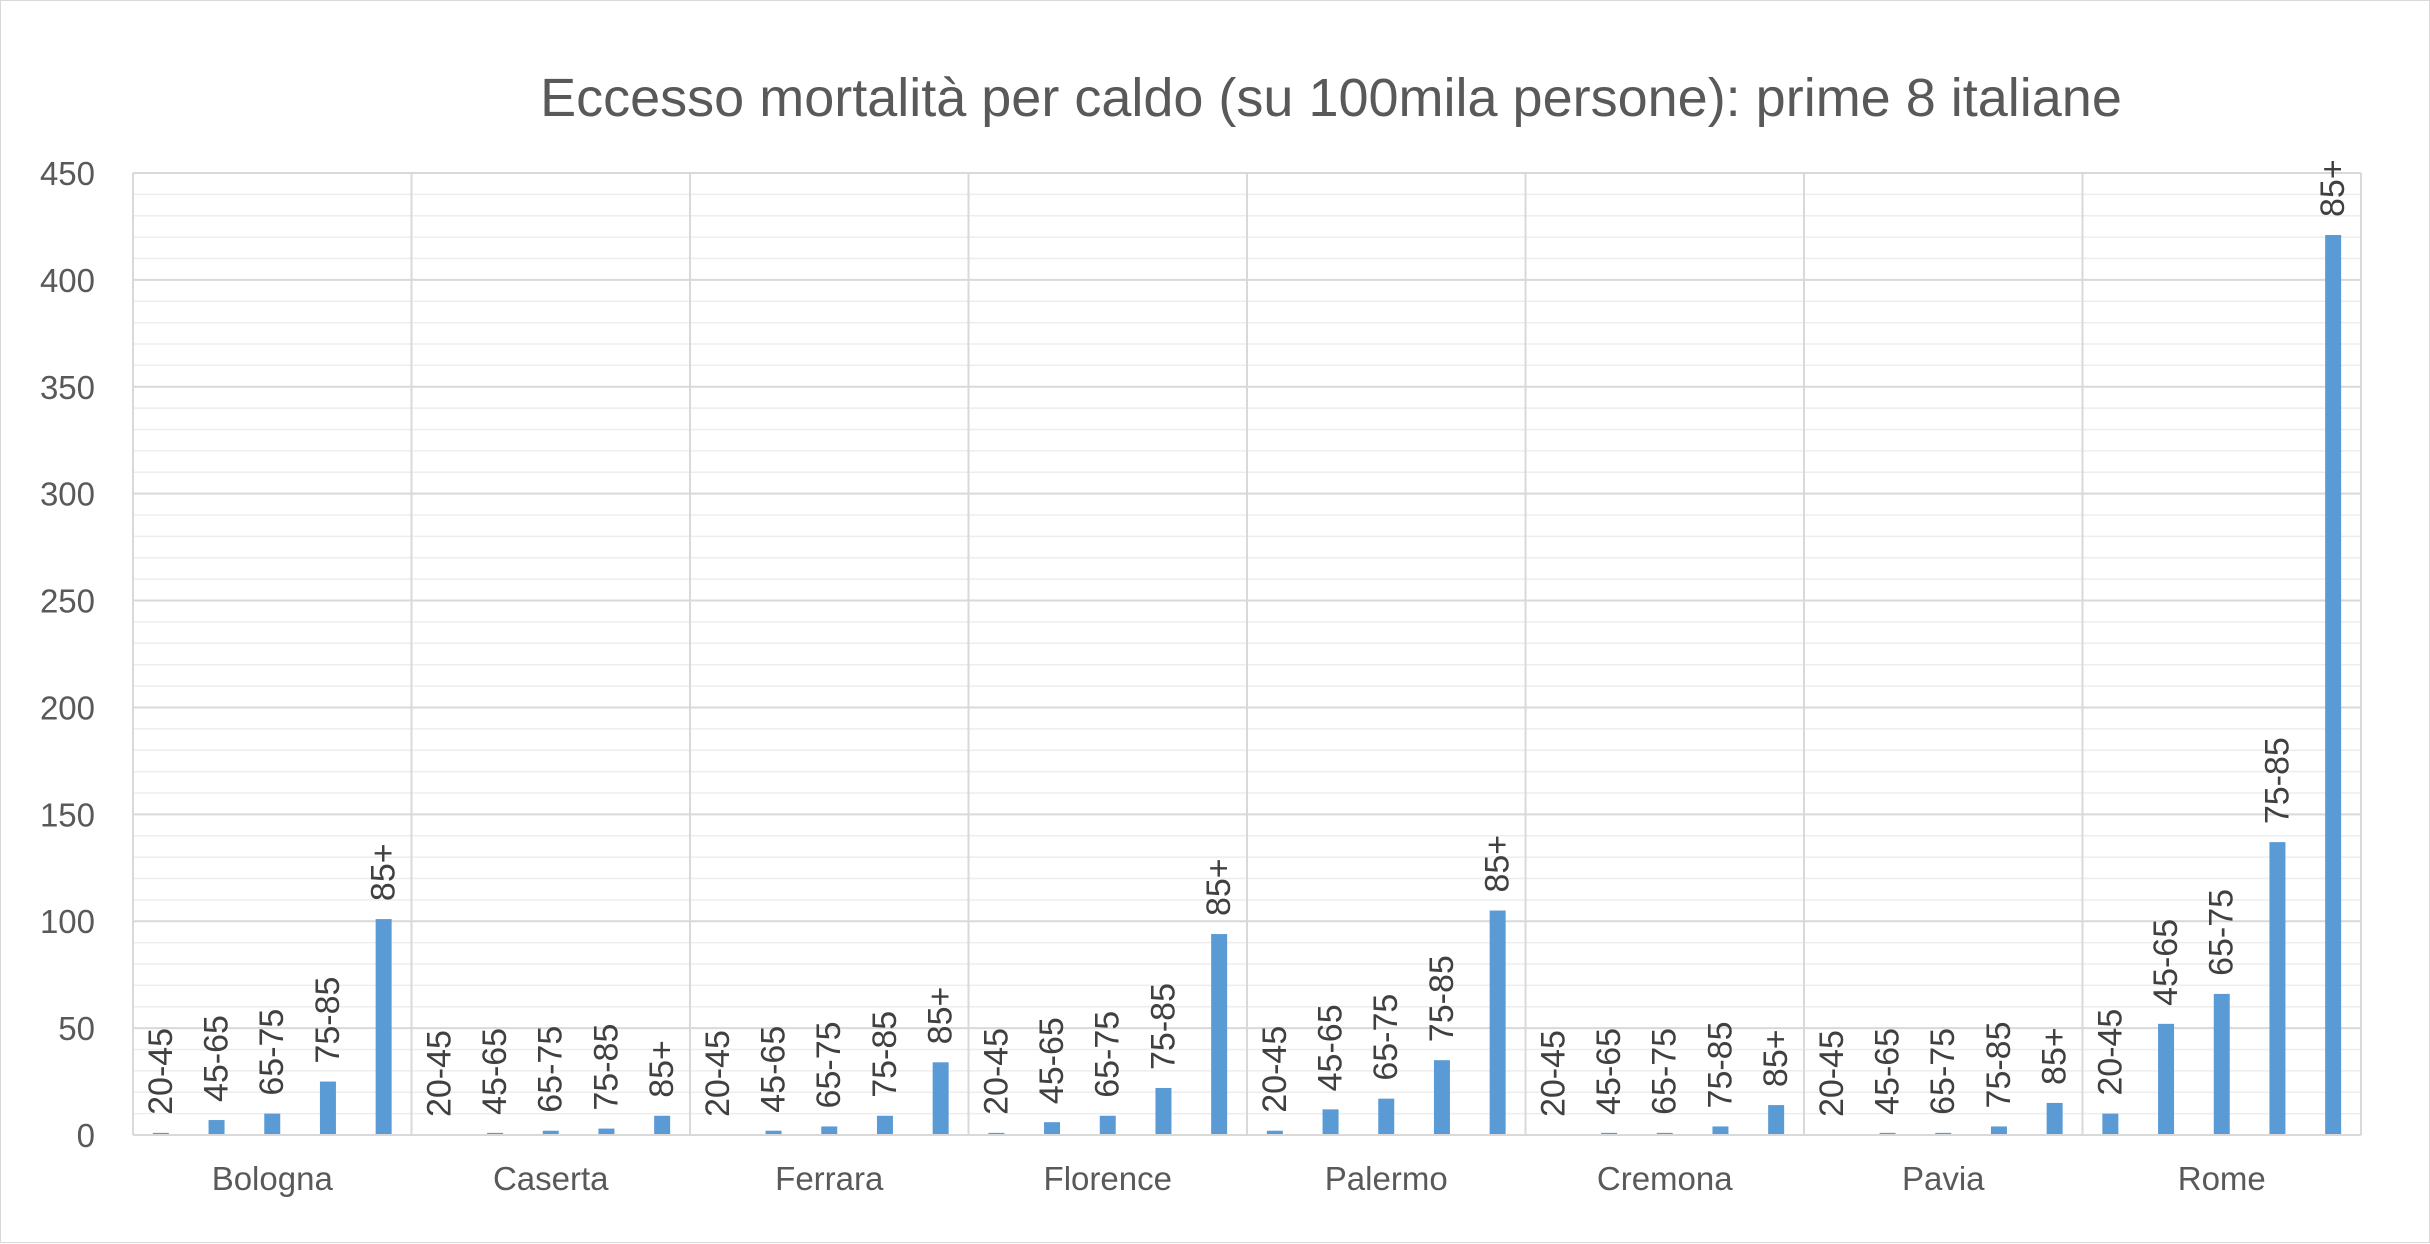 The image size is (2430, 1244). I want to click on x-category-label: Florence, so click(1108, 1178).